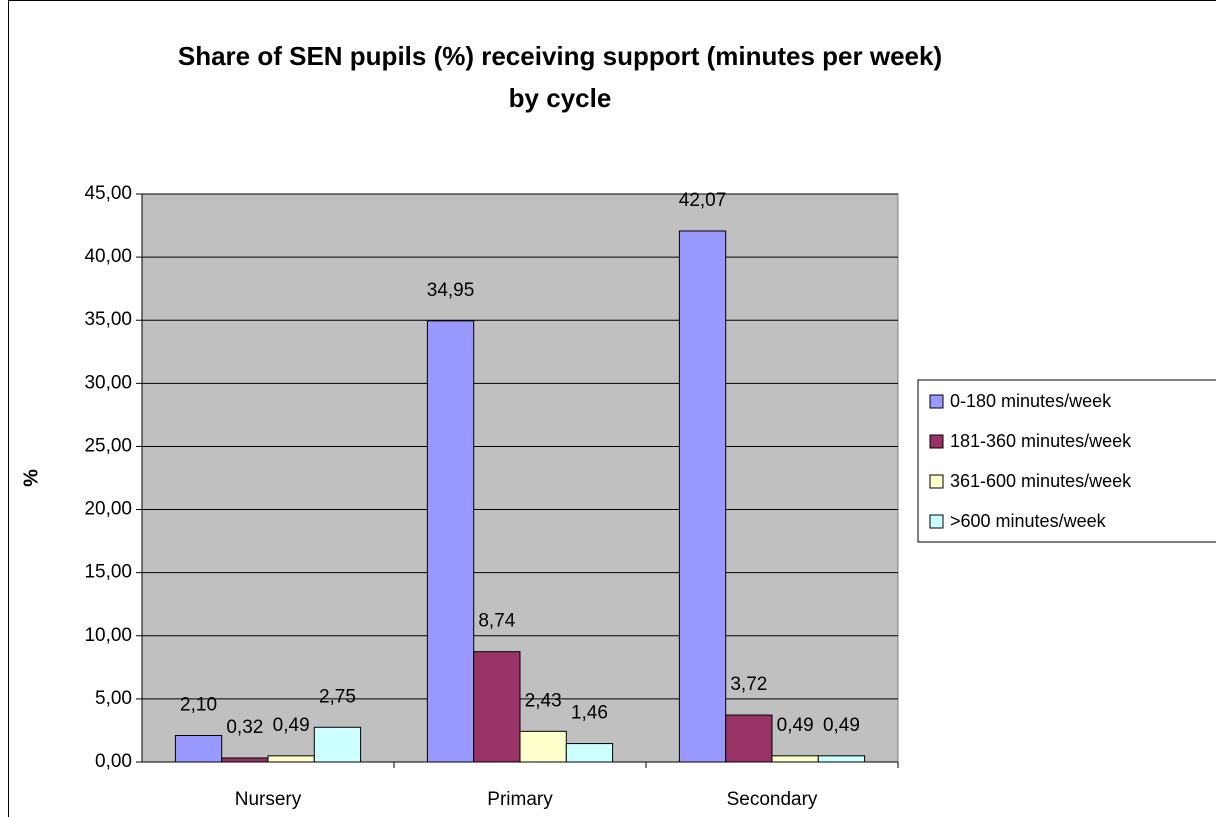 The image size is (1216, 817). I want to click on chart-title: by cycle, so click(560, 98).